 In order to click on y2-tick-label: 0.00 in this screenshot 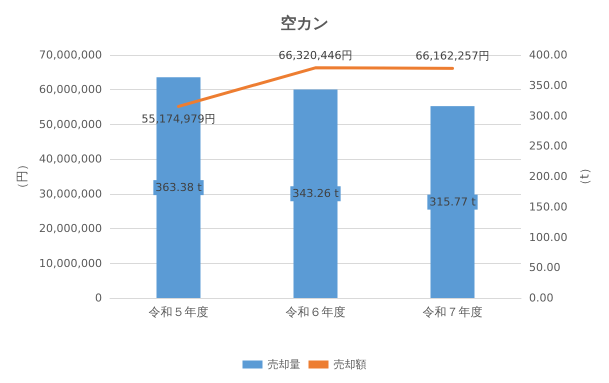, I will do `click(541, 298)`.